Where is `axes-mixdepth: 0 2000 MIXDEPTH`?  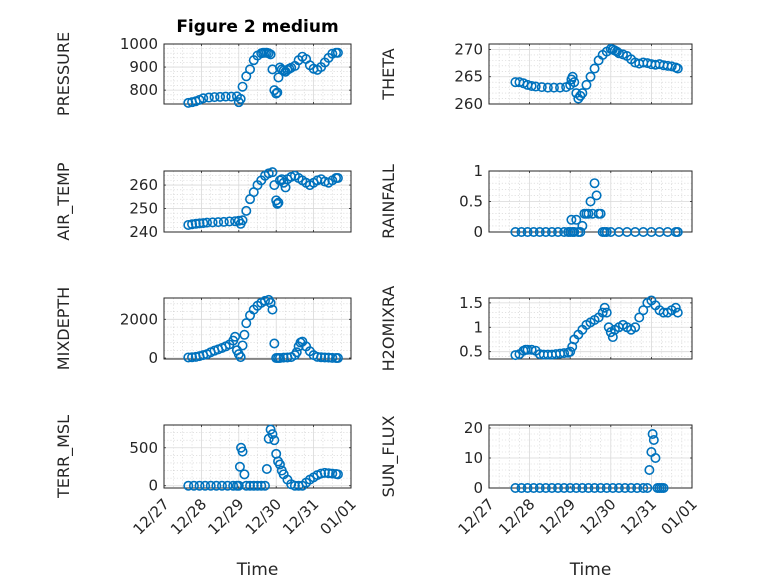 axes-mixdepth: 0 2000 MIXDEPTH is located at coordinates (203, 328).